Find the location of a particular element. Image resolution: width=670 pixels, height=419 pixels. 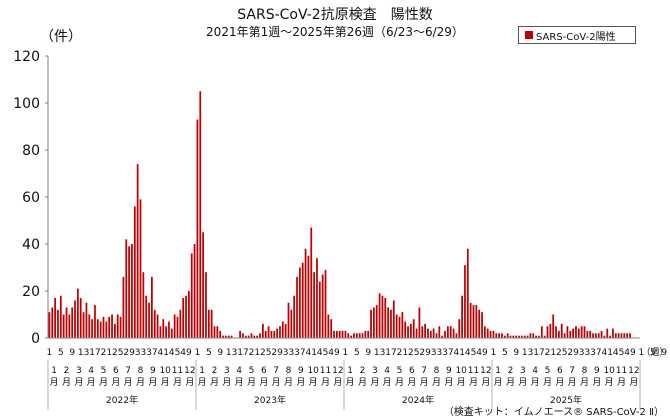

x-week-tick-label: 25 is located at coordinates (561, 353).